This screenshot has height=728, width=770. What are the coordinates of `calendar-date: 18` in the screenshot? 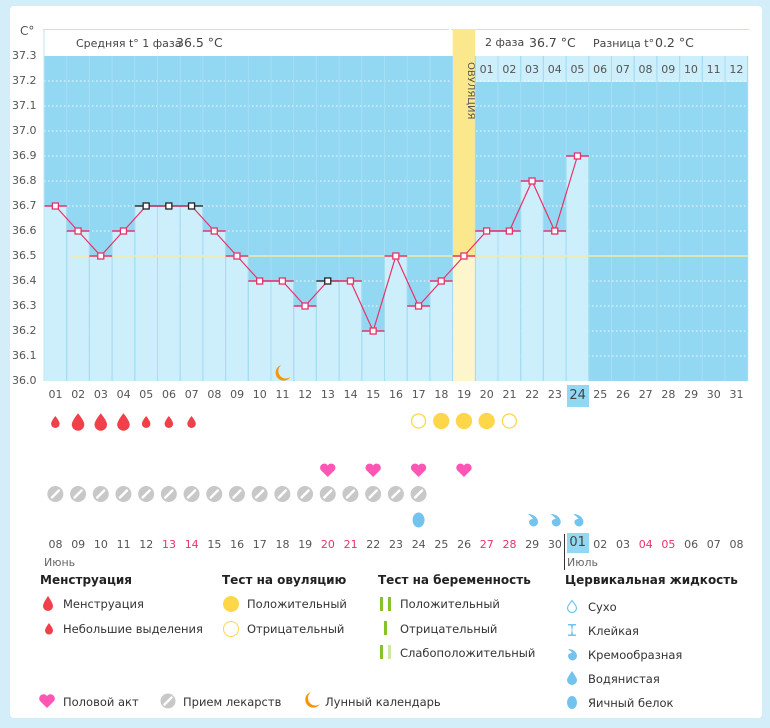 It's located at (282, 544).